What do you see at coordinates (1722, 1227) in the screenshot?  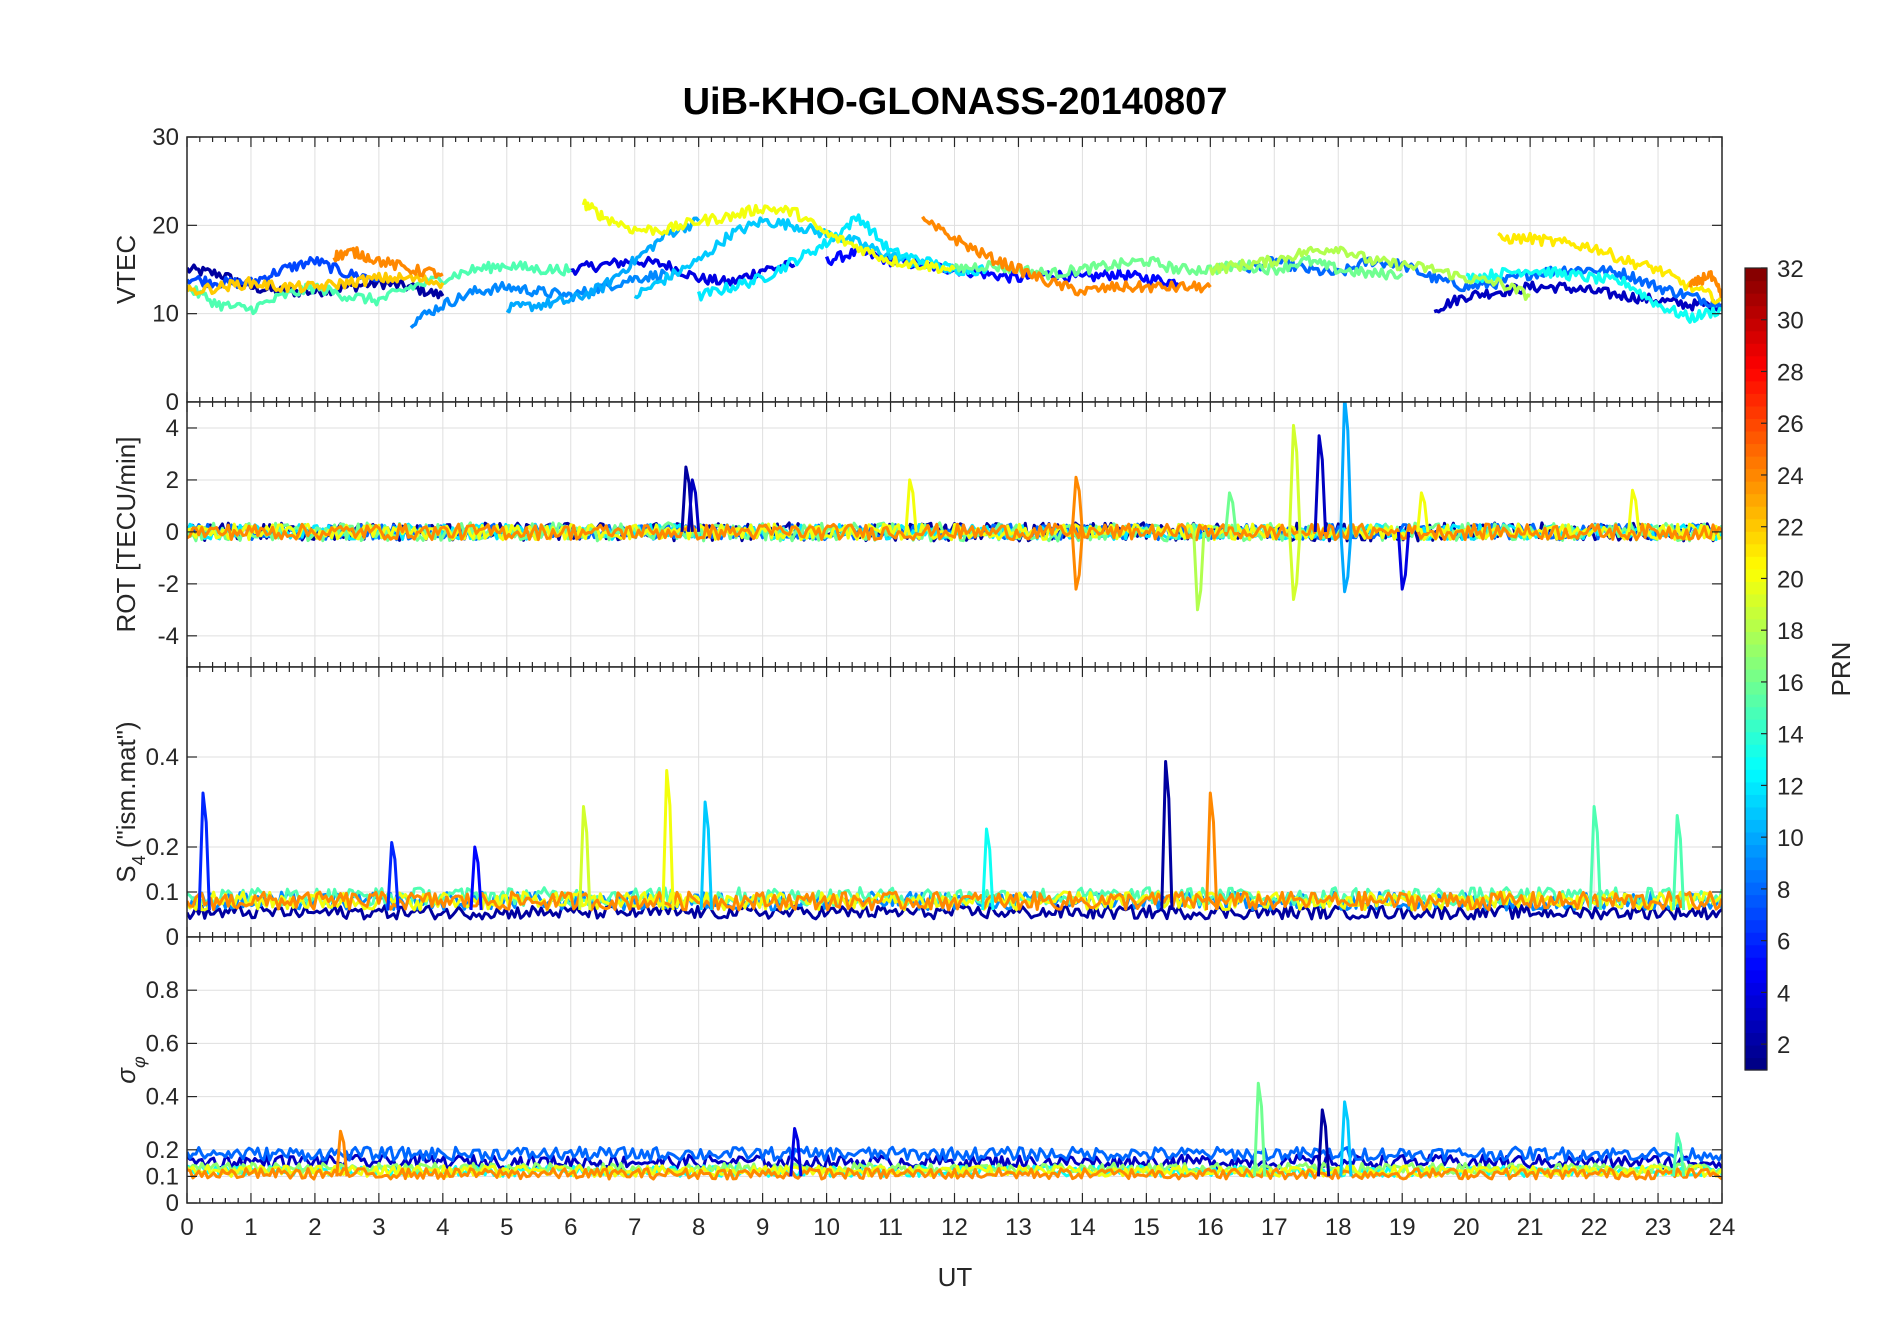 I see `x-tick-label: 24` at bounding box center [1722, 1227].